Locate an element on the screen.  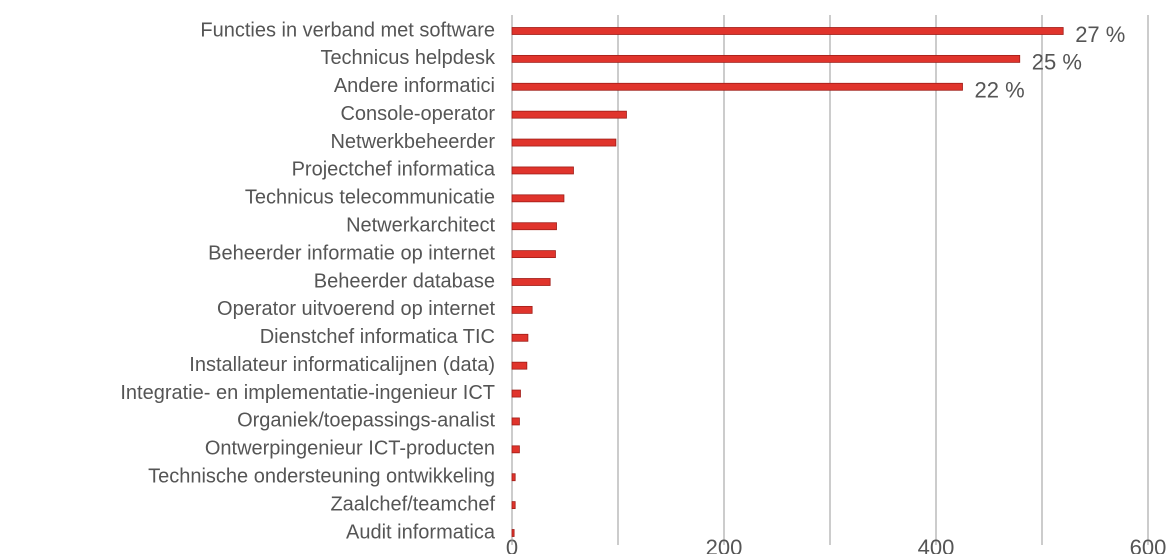
y-tick-label: Installateur informaticalijnen (data) is located at coordinates (342, 365).